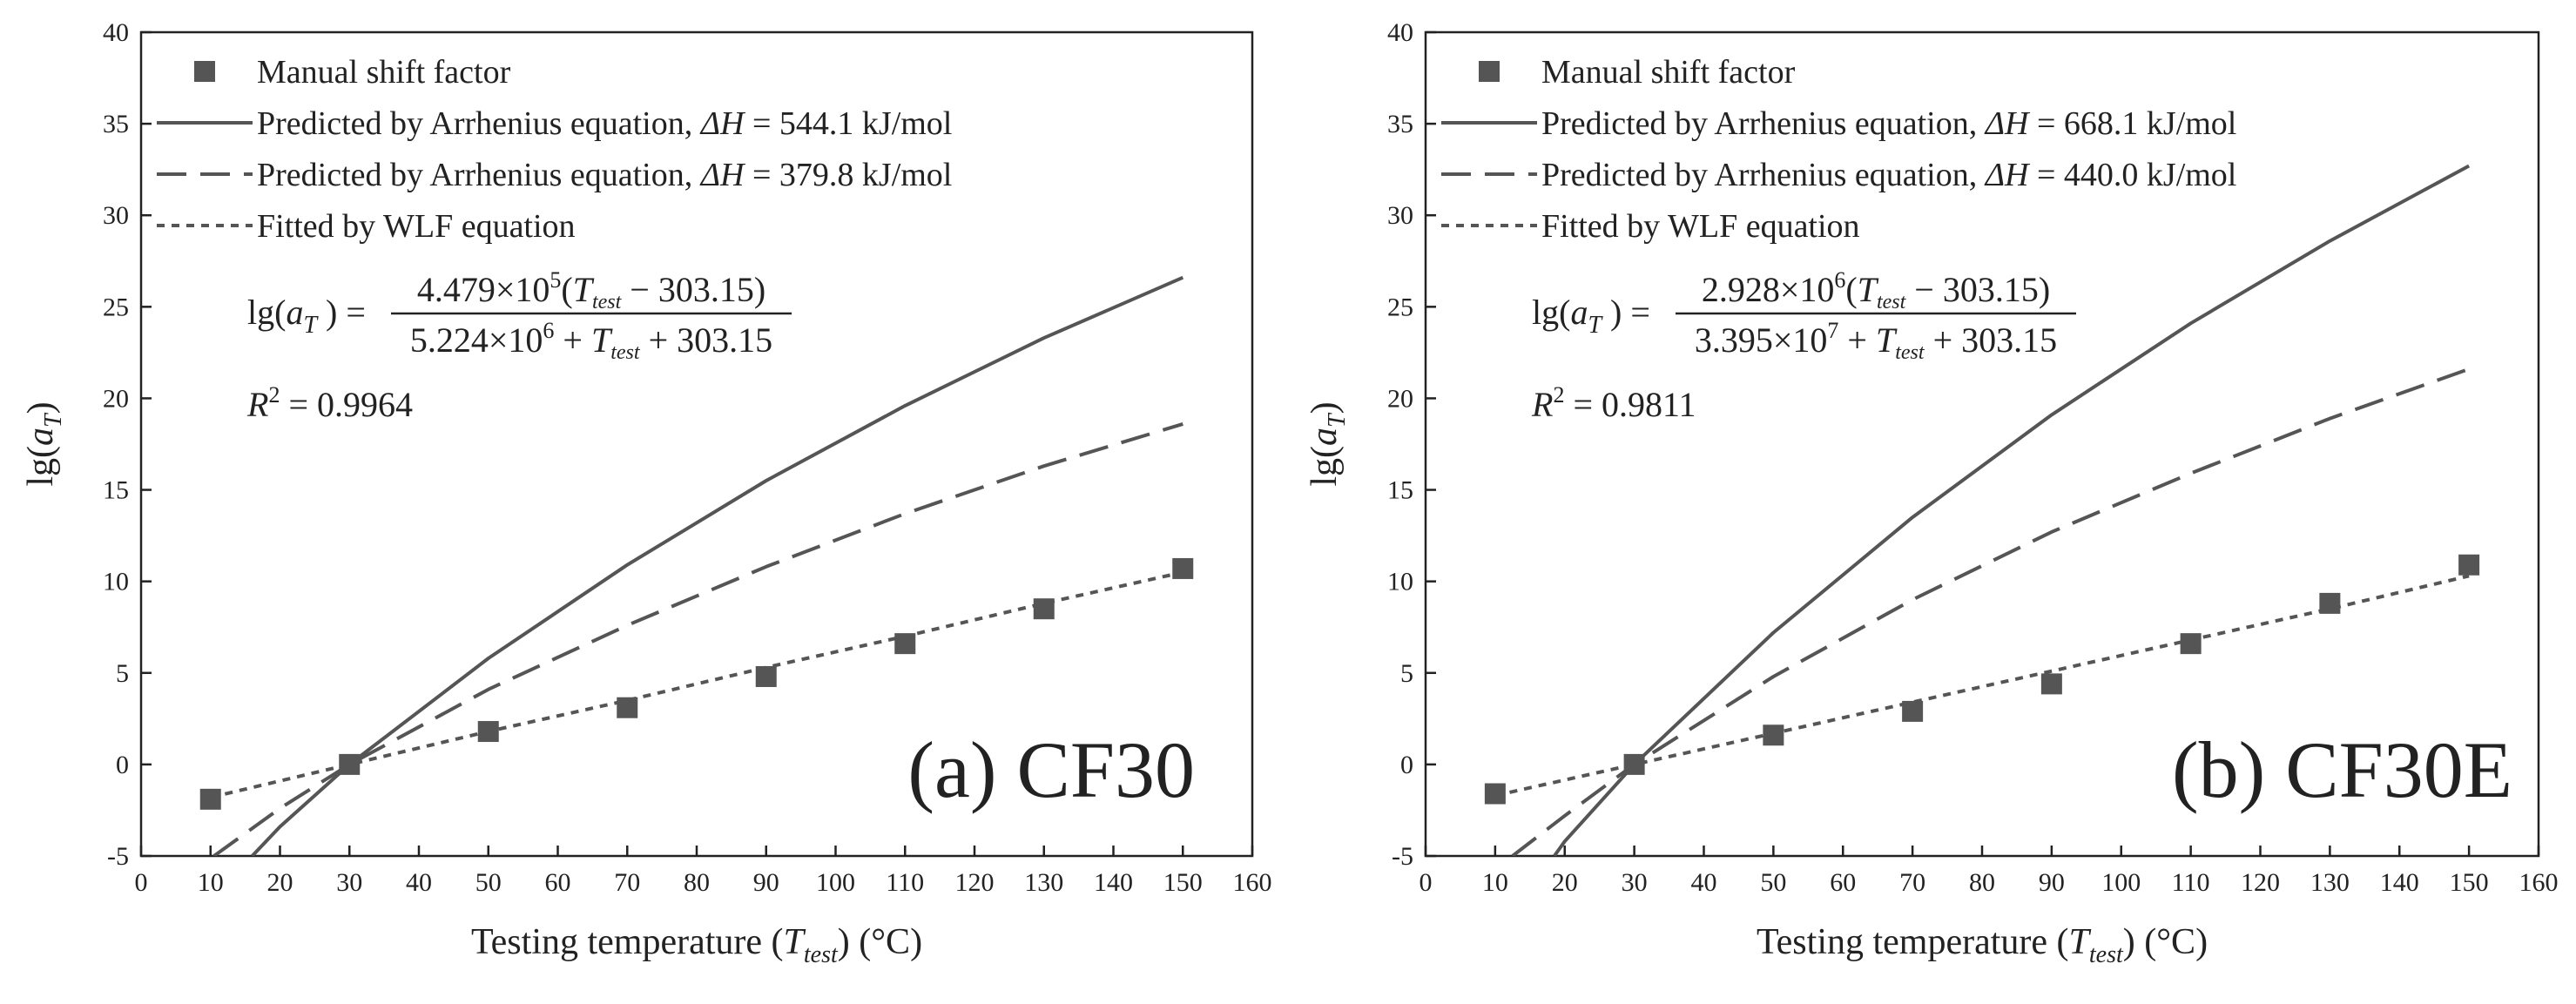  Describe the element at coordinates (1876, 290) in the screenshot. I see `equation-numerator: 2.928×106(Ttest − 303.15)` at that location.